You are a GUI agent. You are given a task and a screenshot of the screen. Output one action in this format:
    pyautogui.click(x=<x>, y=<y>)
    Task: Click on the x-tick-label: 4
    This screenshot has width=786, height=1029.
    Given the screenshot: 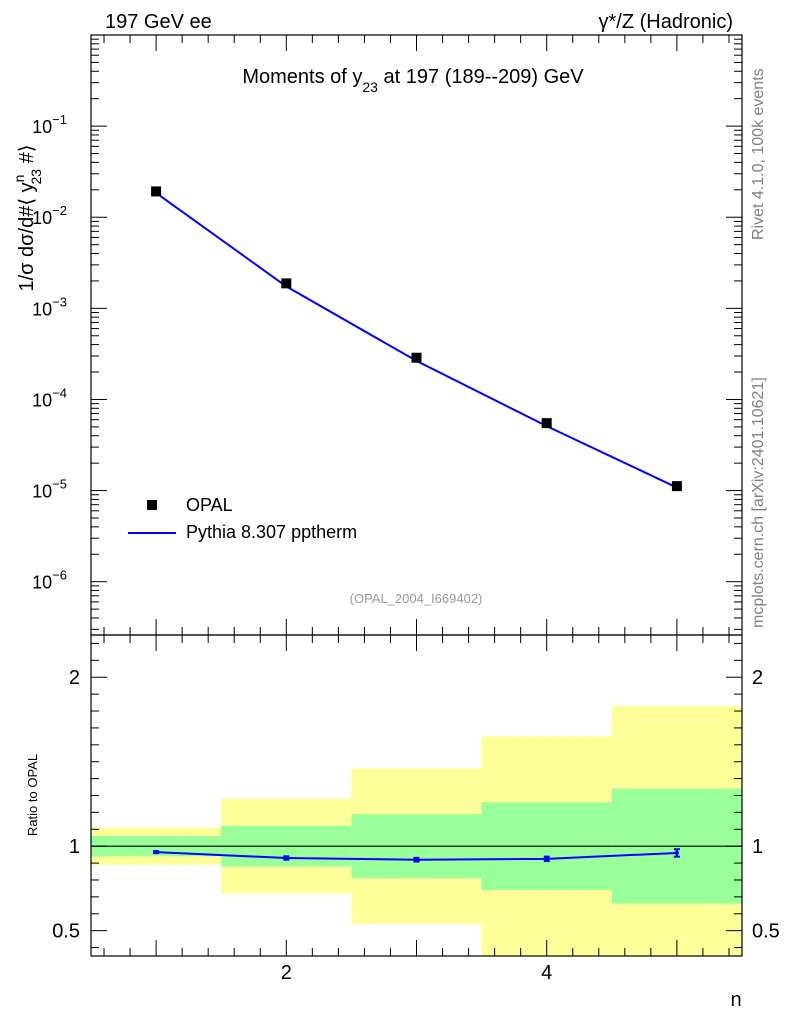 What is the action you would take?
    pyautogui.click(x=546, y=973)
    